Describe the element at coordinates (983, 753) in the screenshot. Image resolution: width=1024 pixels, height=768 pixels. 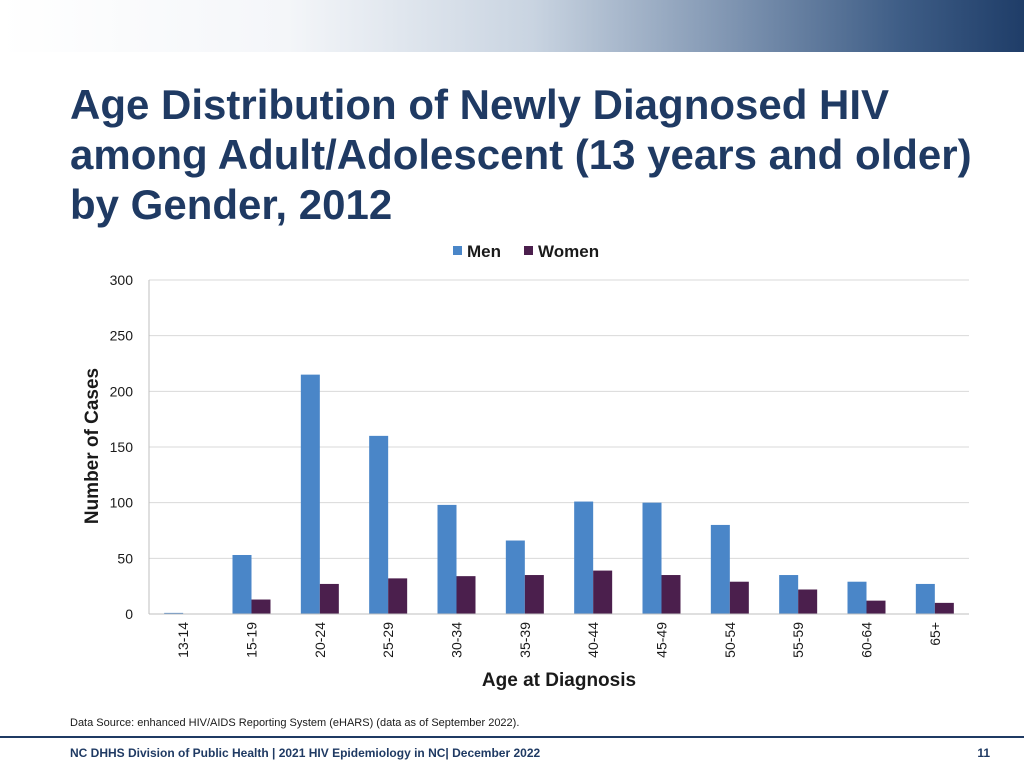
I see `page-number: 11` at that location.